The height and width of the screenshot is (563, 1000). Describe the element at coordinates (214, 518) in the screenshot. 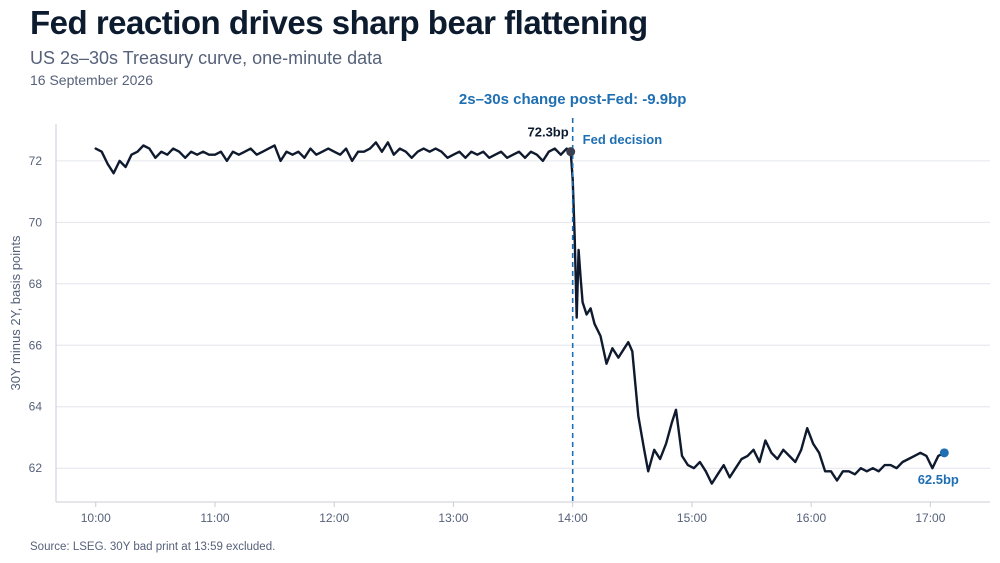

I see `x-tick-label: 11:00` at that location.